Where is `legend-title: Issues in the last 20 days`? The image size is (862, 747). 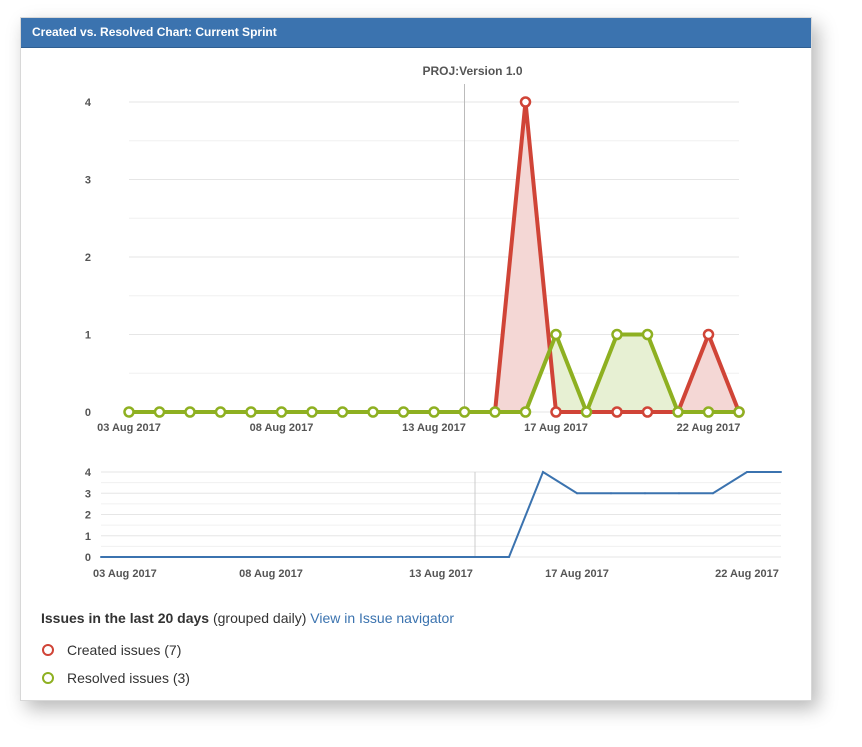
legend-title: Issues in the last 20 days is located at coordinates (125, 618).